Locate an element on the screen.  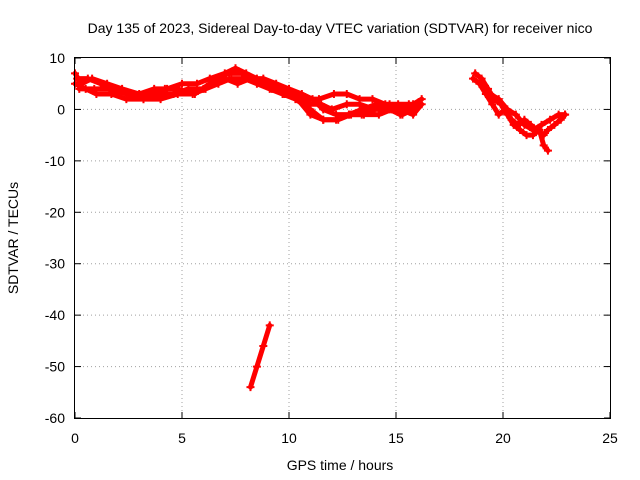
y-tick-label: 0 is located at coordinates (61, 109).